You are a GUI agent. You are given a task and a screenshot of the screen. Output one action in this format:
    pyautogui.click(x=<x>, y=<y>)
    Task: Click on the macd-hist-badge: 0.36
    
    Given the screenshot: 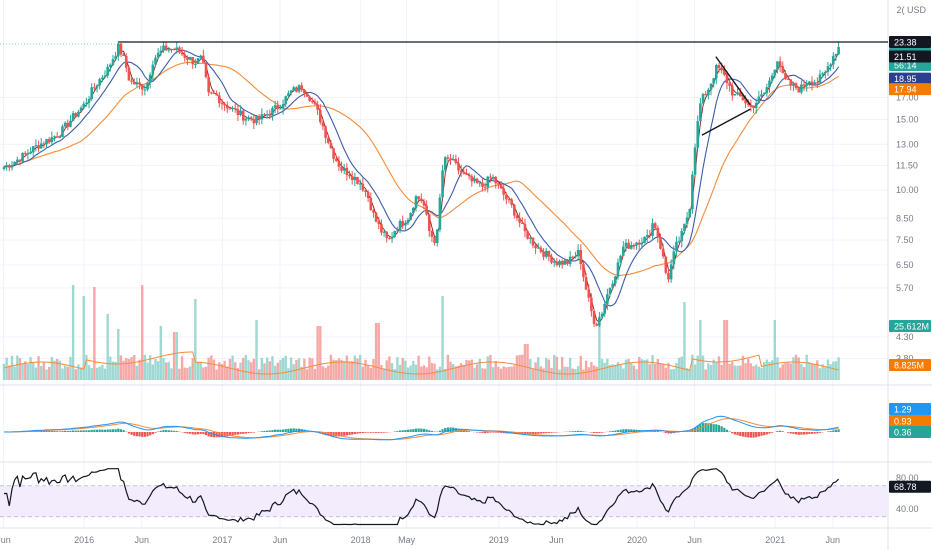 What is the action you would take?
    pyautogui.click(x=903, y=433)
    